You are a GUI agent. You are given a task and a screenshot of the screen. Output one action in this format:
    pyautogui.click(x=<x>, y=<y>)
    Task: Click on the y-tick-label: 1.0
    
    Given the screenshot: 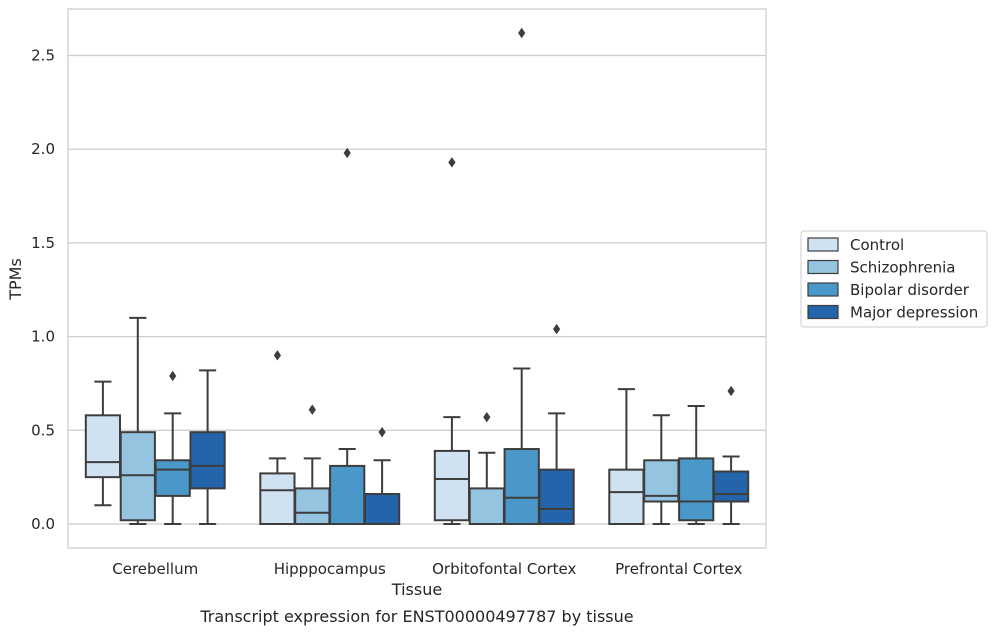 What is the action you would take?
    pyautogui.click(x=43, y=337)
    